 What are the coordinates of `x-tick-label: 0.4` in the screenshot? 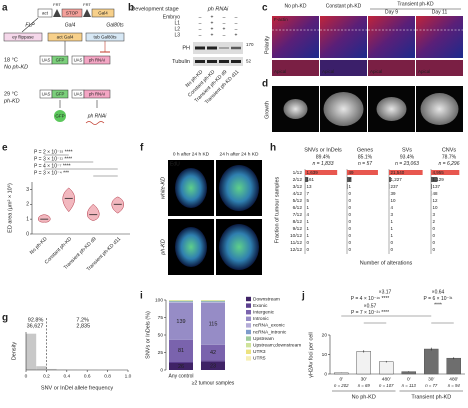 It's located at (66, 376).